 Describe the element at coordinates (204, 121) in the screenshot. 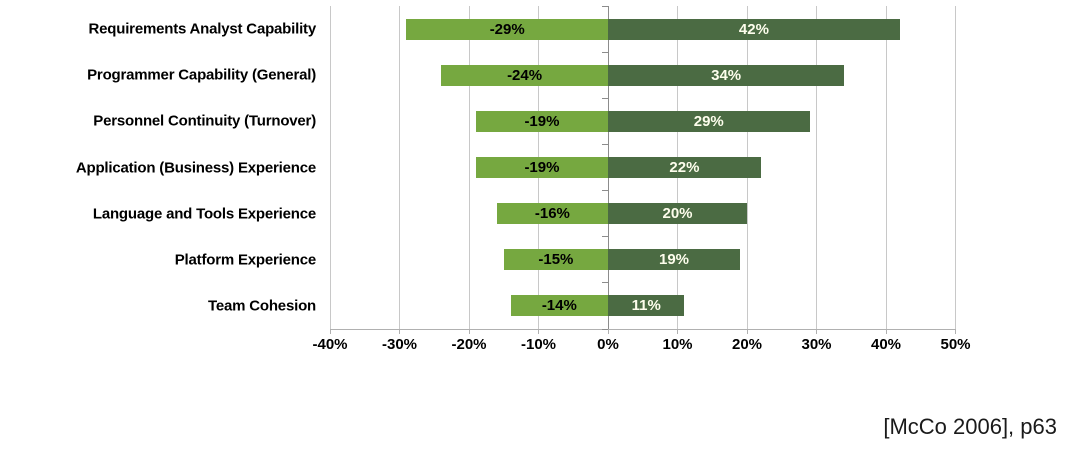

I see `category-label: Personnel Continuity (Turnover)` at that location.